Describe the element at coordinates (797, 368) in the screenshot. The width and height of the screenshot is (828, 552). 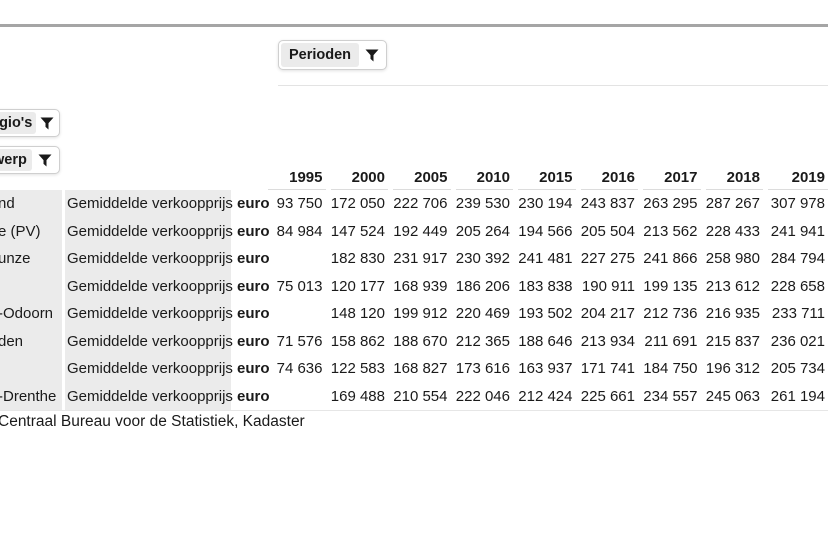
I see `value-cell: 205 734` at that location.